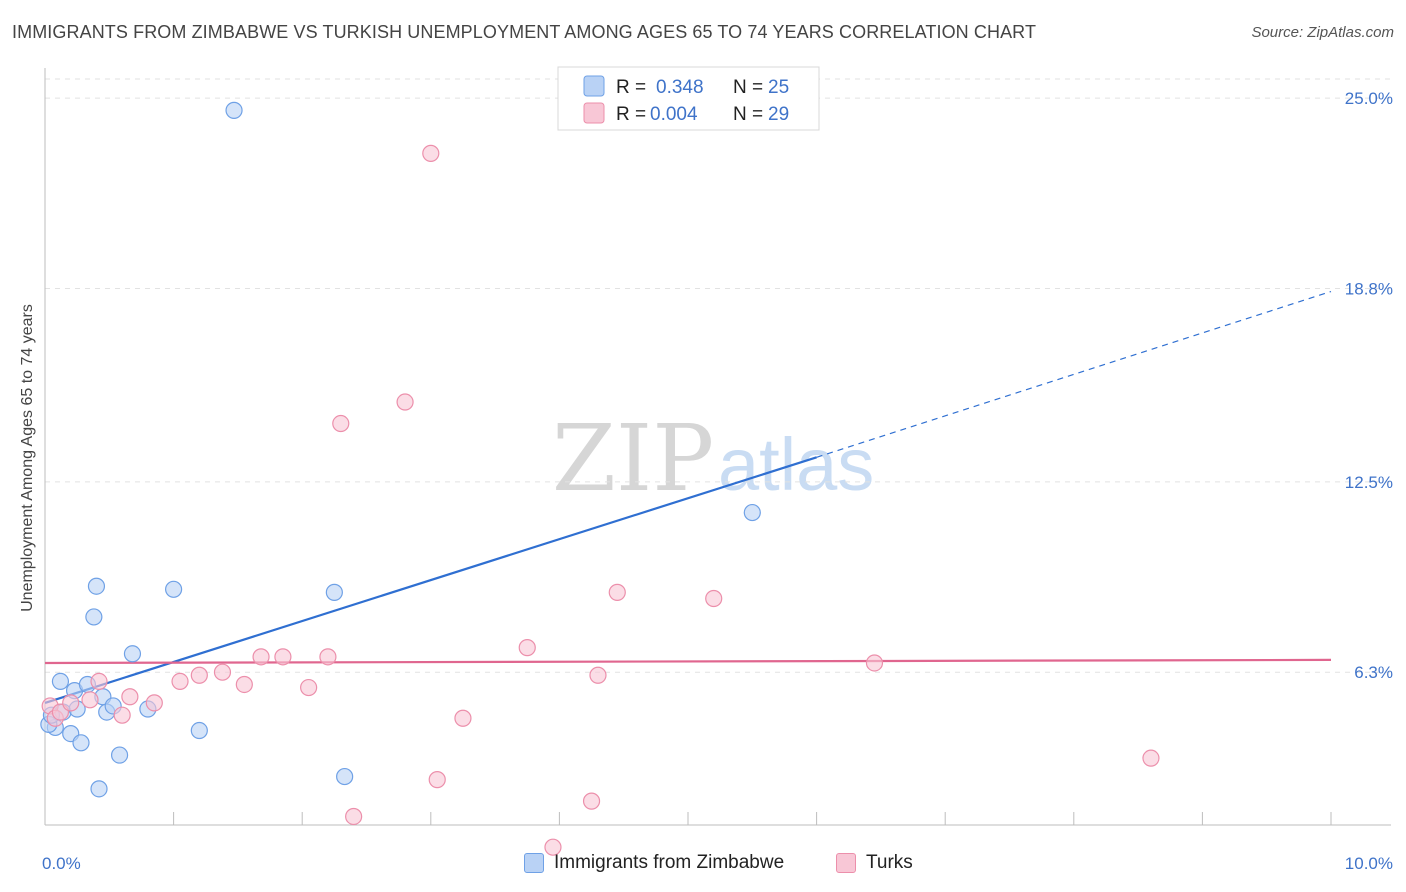 This screenshot has height=892, width=1406. Describe the element at coordinates (674, 114) in the screenshot. I see `legend-r-value-turks: 0.004` at that location.